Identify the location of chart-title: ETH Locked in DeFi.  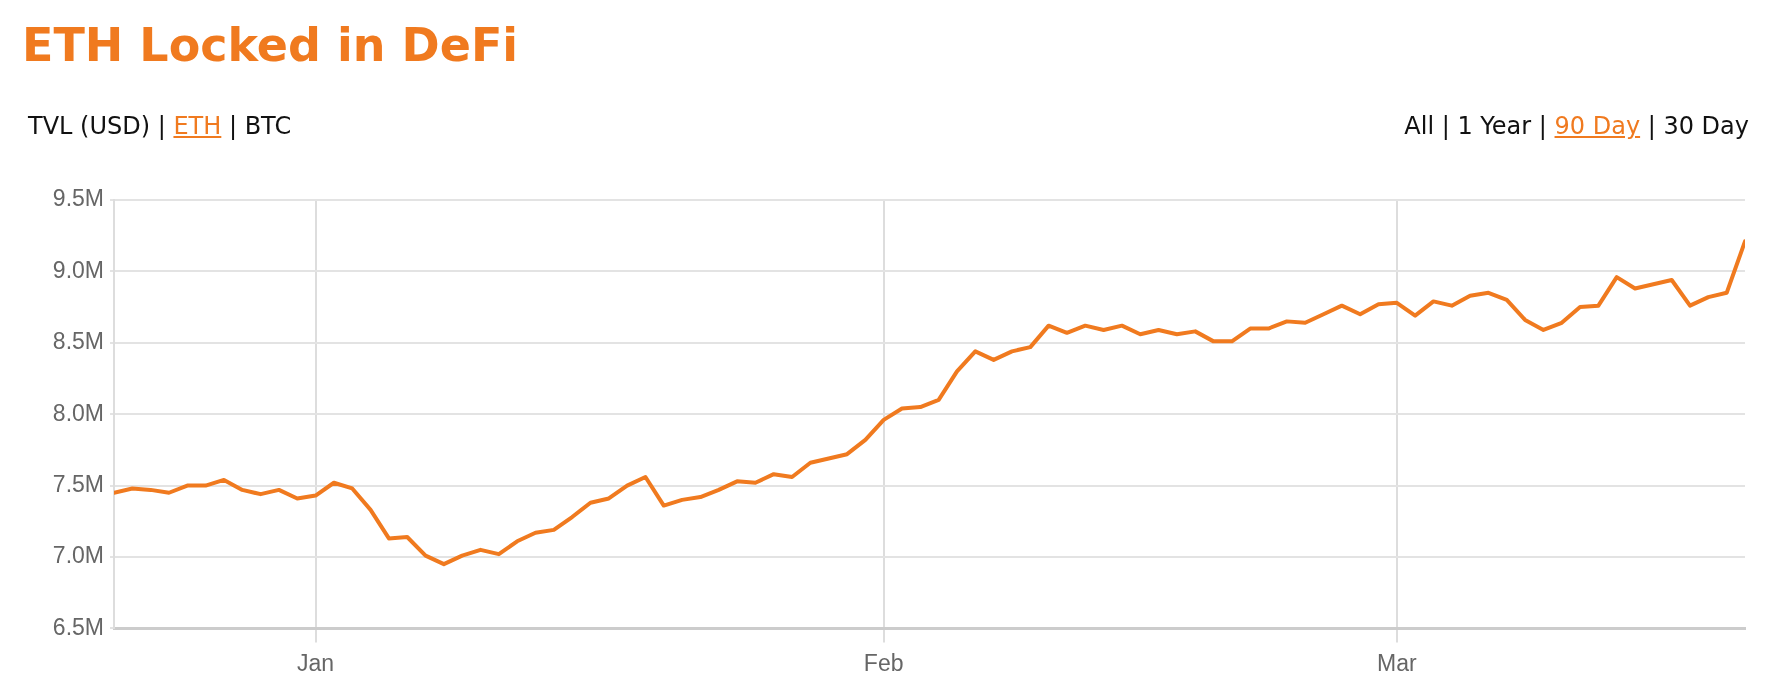
(270, 45).